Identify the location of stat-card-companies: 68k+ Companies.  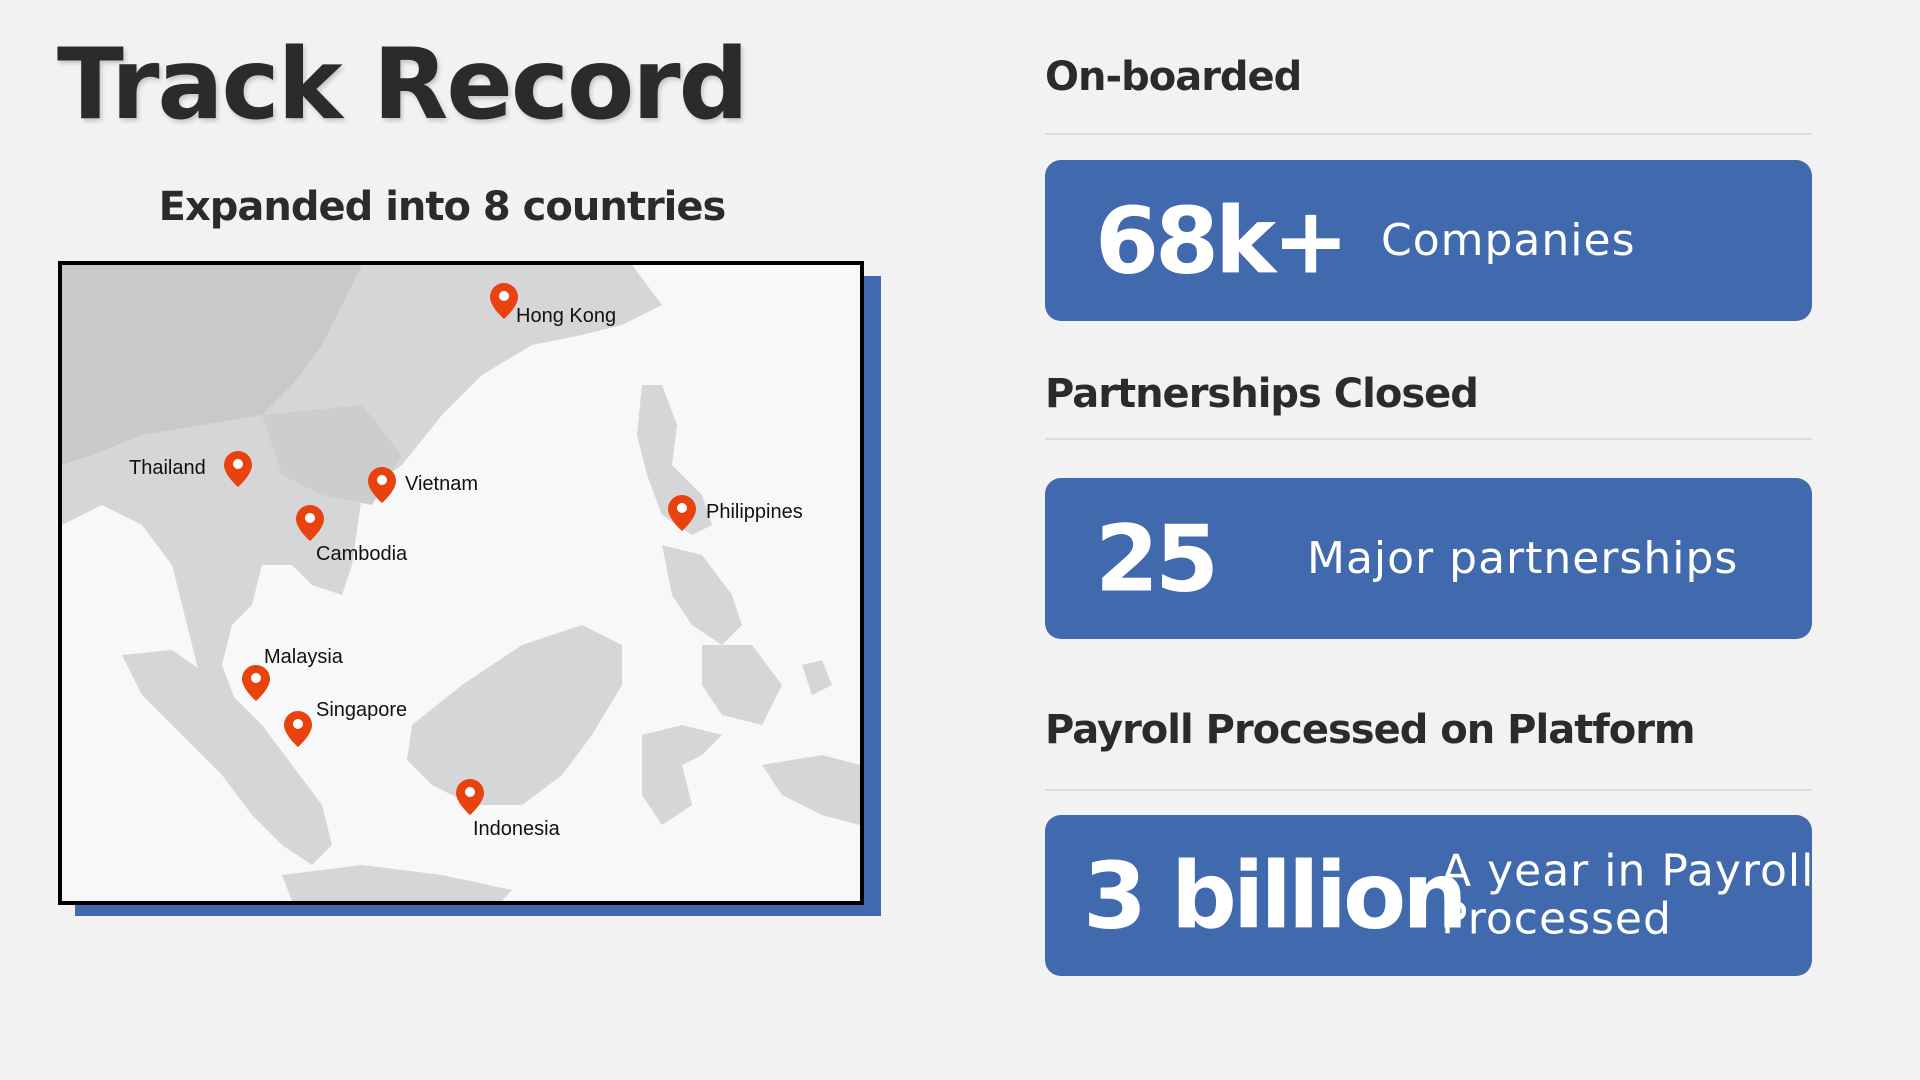
(1428, 240).